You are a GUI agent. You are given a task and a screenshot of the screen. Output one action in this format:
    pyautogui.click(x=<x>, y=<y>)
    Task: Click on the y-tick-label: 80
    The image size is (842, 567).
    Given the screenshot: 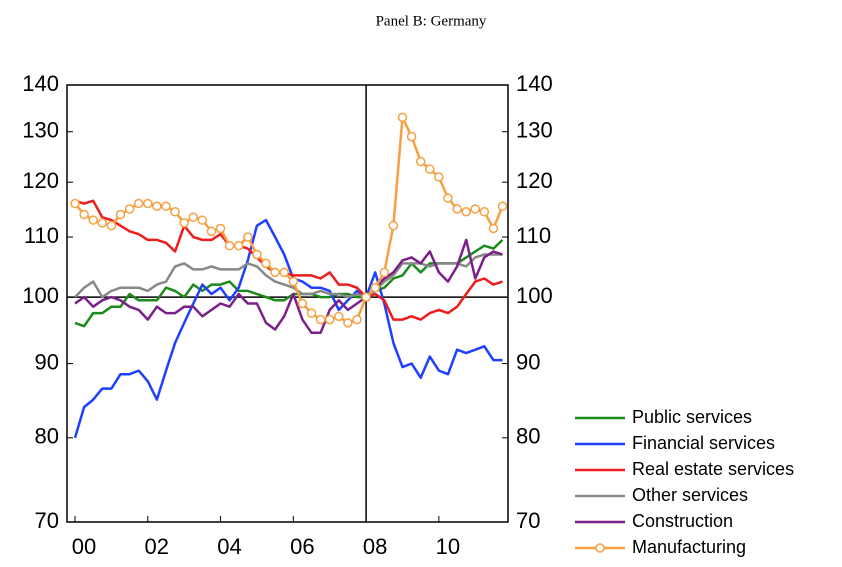 What is the action you would take?
    pyautogui.click(x=47, y=436)
    